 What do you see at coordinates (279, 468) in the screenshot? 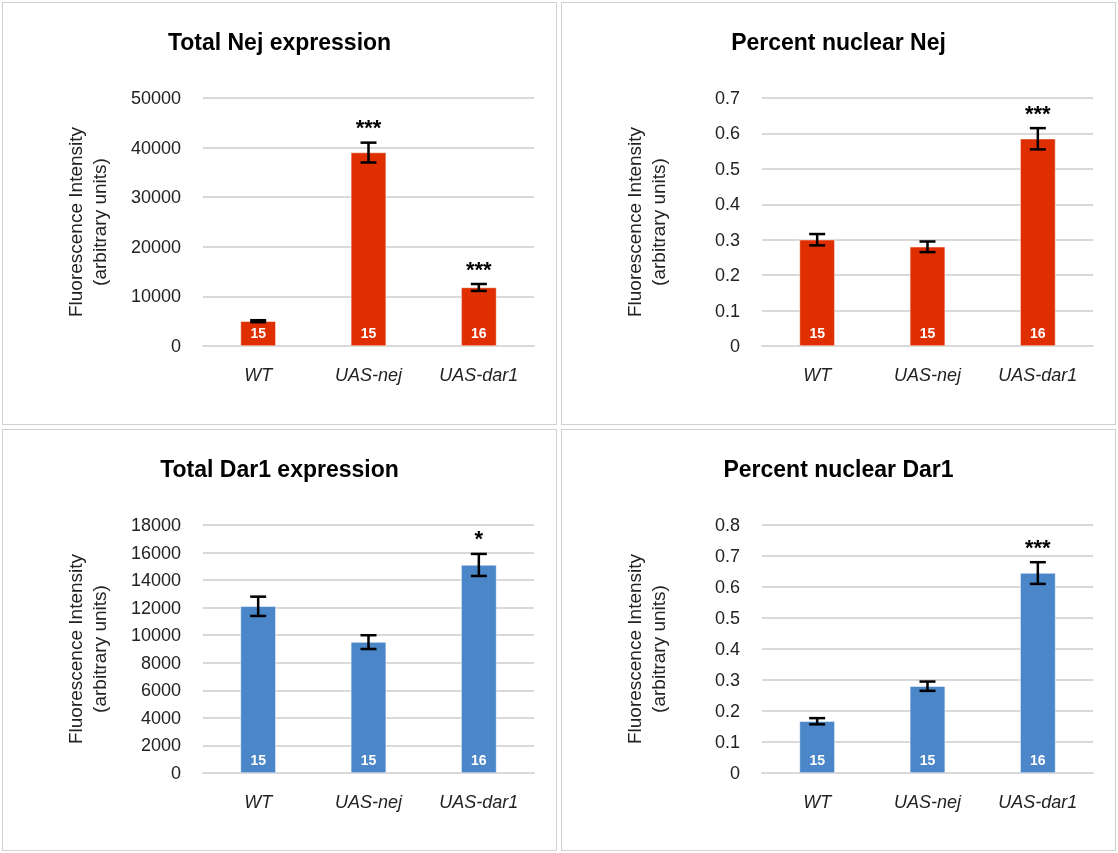
I see `chart-title: Total Dar1 expression` at bounding box center [279, 468].